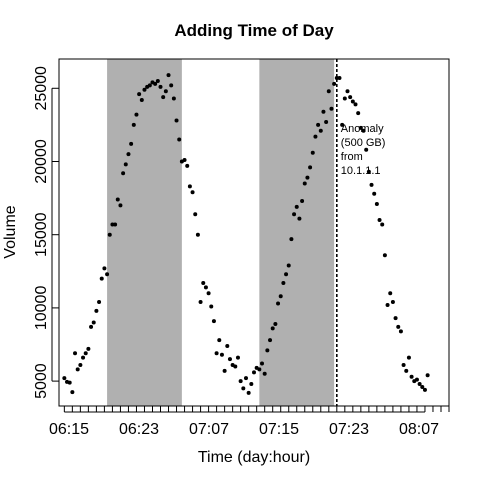 Image resolution: width=480 pixels, height=480 pixels. I want to click on y-tick-label: 20000, so click(41, 161).